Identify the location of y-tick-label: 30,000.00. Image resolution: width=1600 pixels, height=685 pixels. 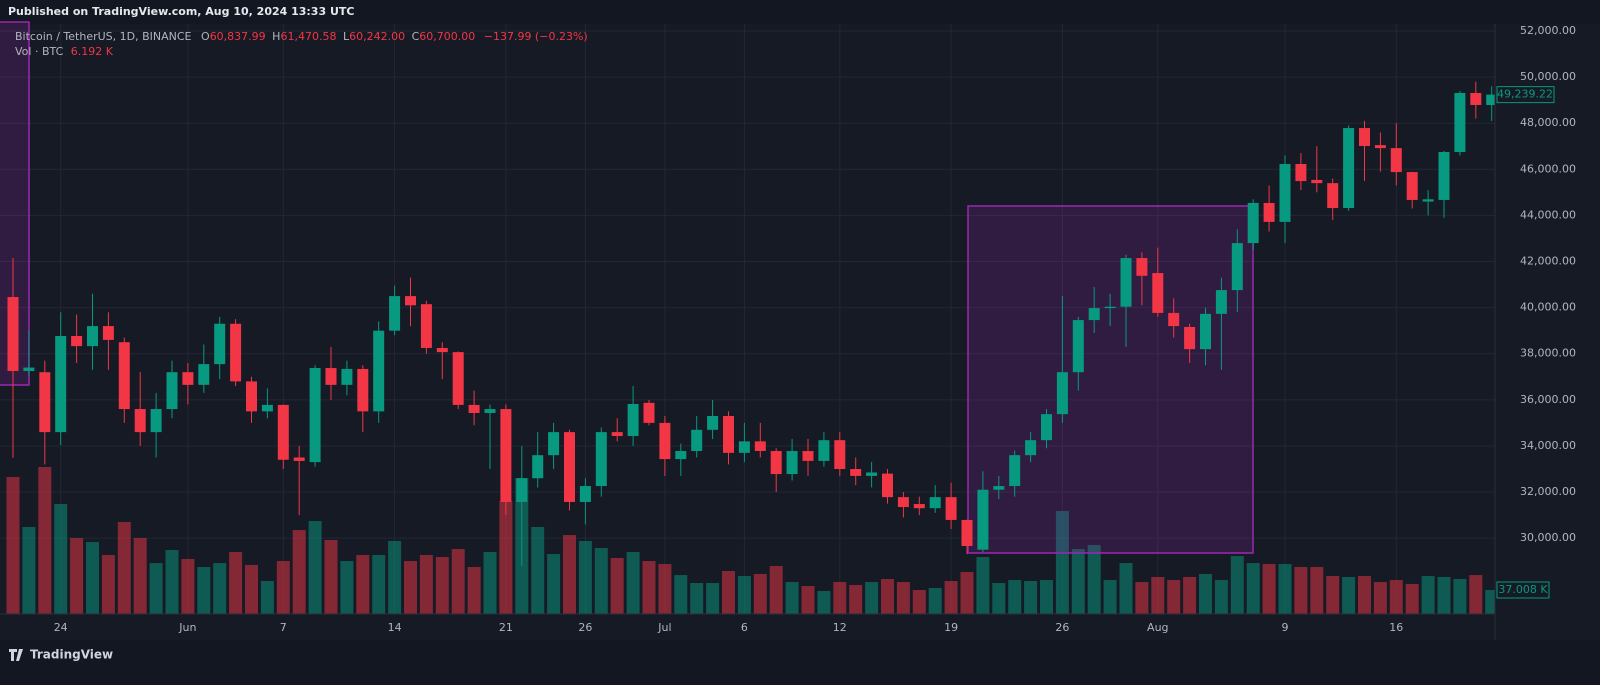
(1548, 537).